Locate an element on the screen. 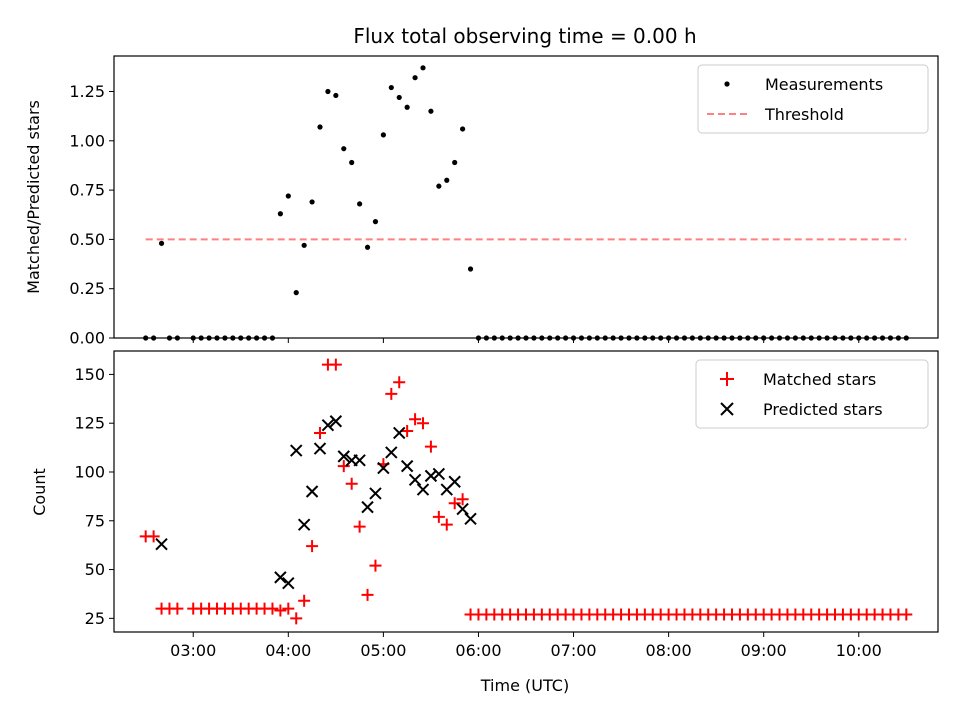 This screenshot has width=960, height=724. y-tick-label-ratio: 1.25 is located at coordinates (87, 91).